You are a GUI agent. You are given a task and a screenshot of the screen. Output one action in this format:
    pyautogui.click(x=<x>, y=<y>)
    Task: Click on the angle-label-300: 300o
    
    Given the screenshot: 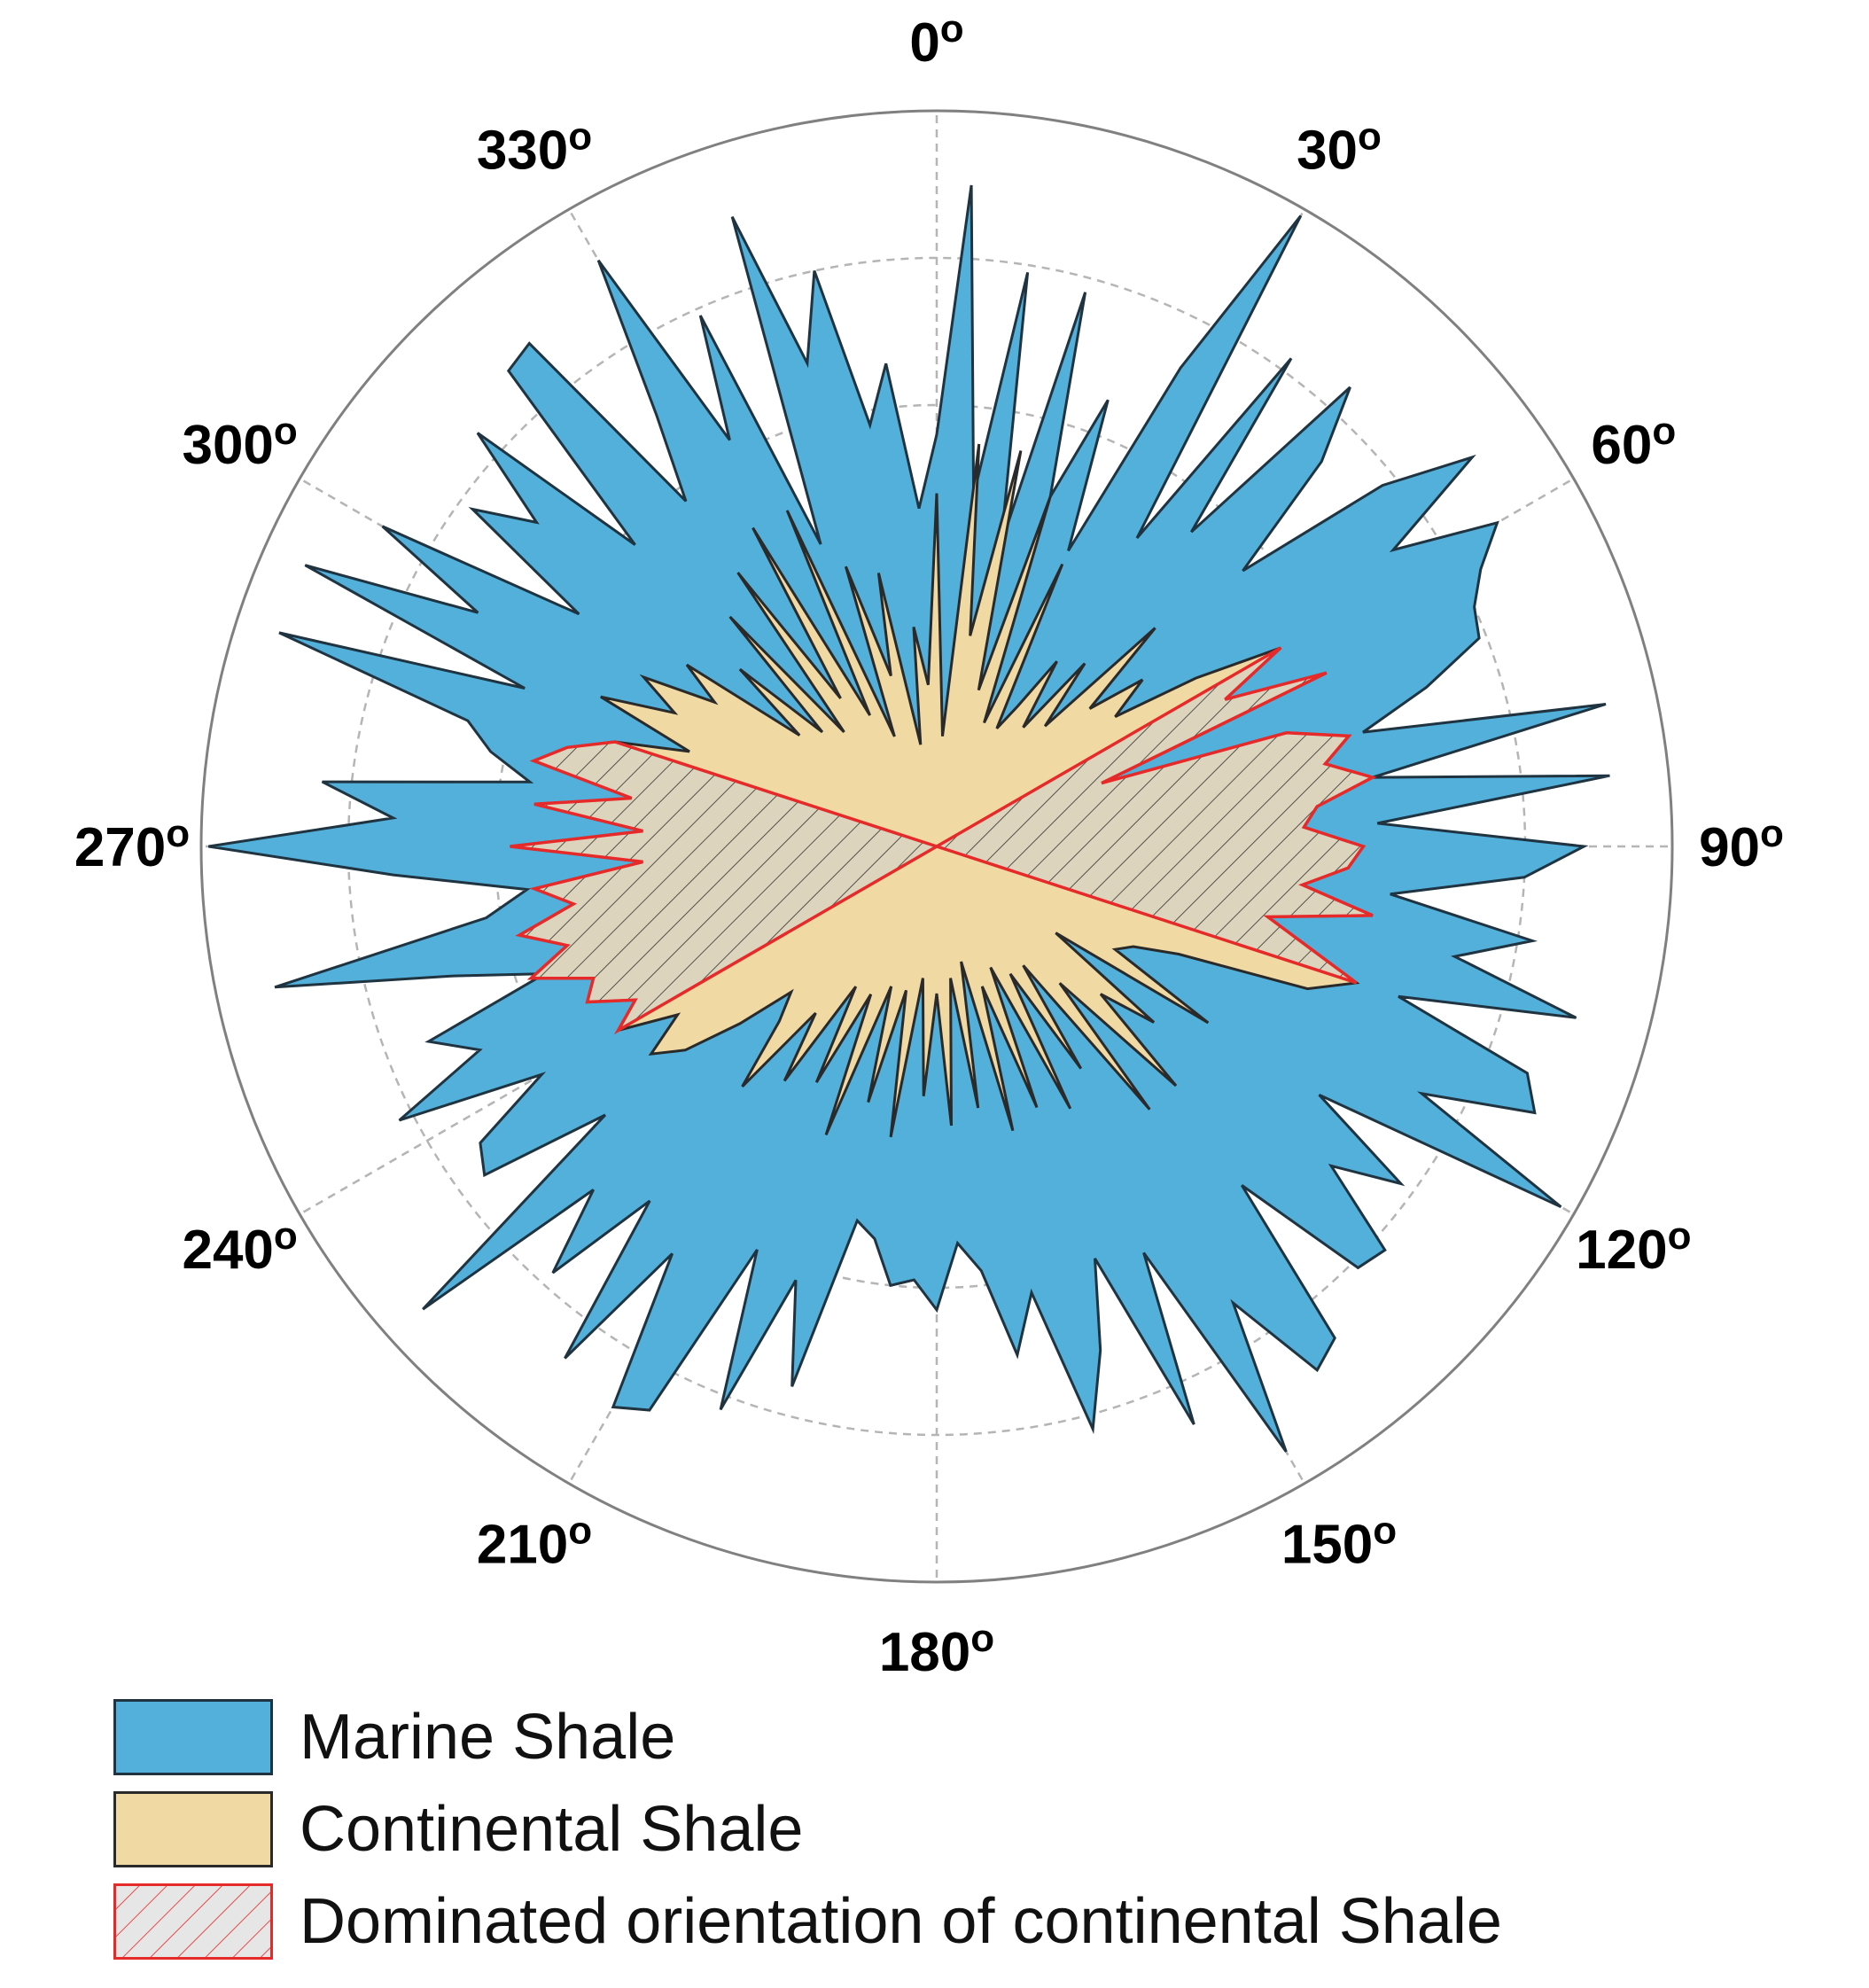 What is the action you would take?
    pyautogui.click(x=239, y=443)
    